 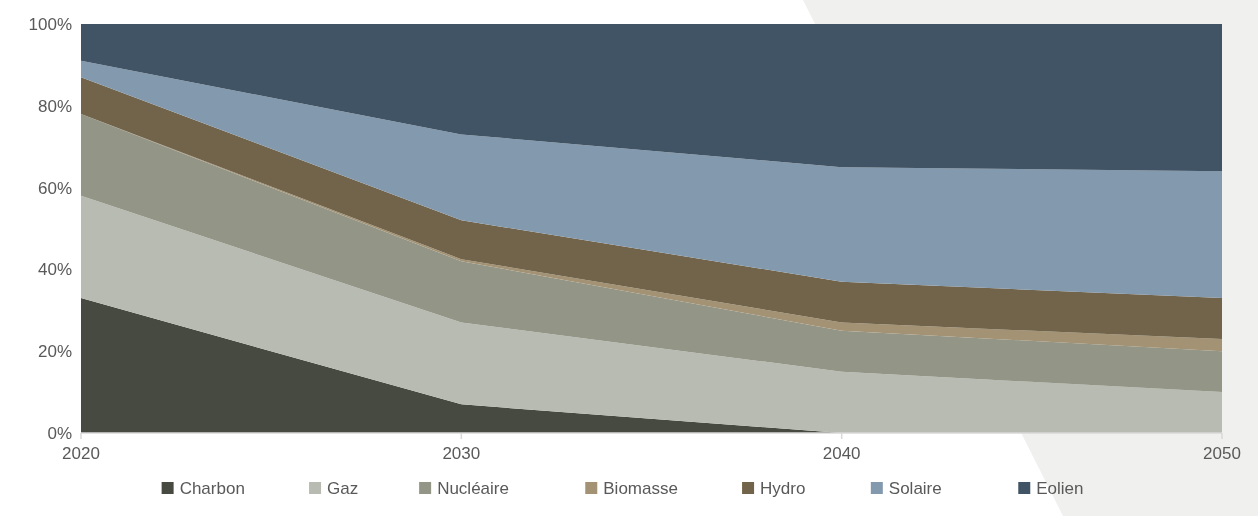 I want to click on legend-label: Biomasse, so click(x=640, y=488).